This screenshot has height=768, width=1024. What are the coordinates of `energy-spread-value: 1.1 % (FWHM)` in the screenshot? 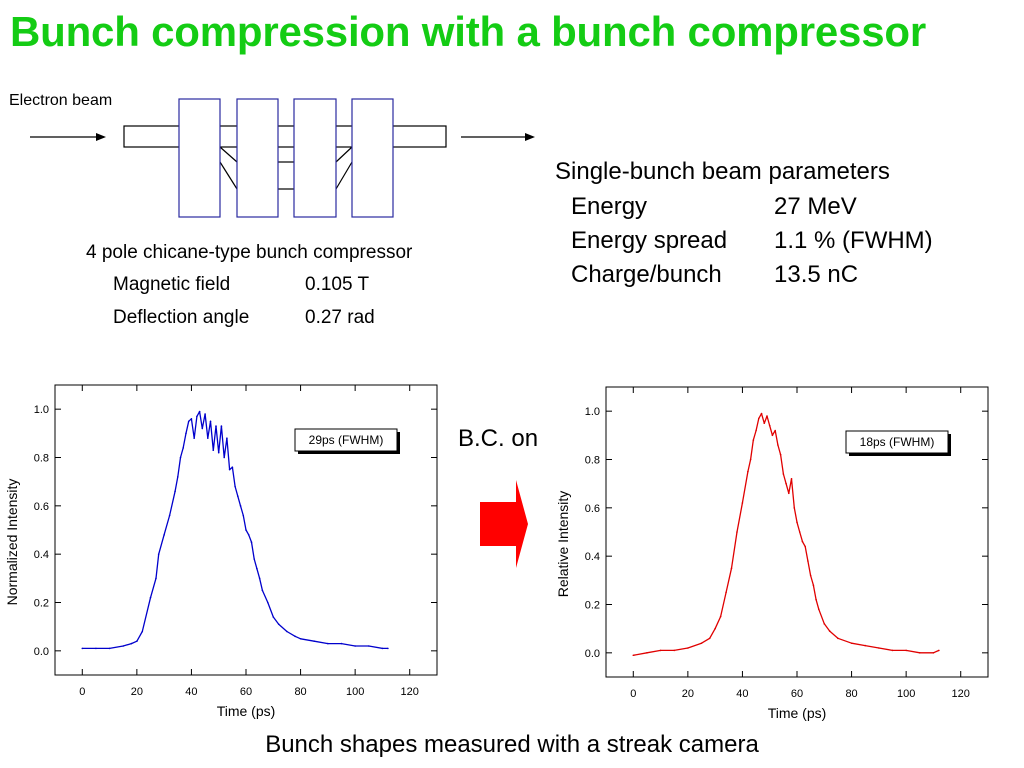 It's located at (853, 240).